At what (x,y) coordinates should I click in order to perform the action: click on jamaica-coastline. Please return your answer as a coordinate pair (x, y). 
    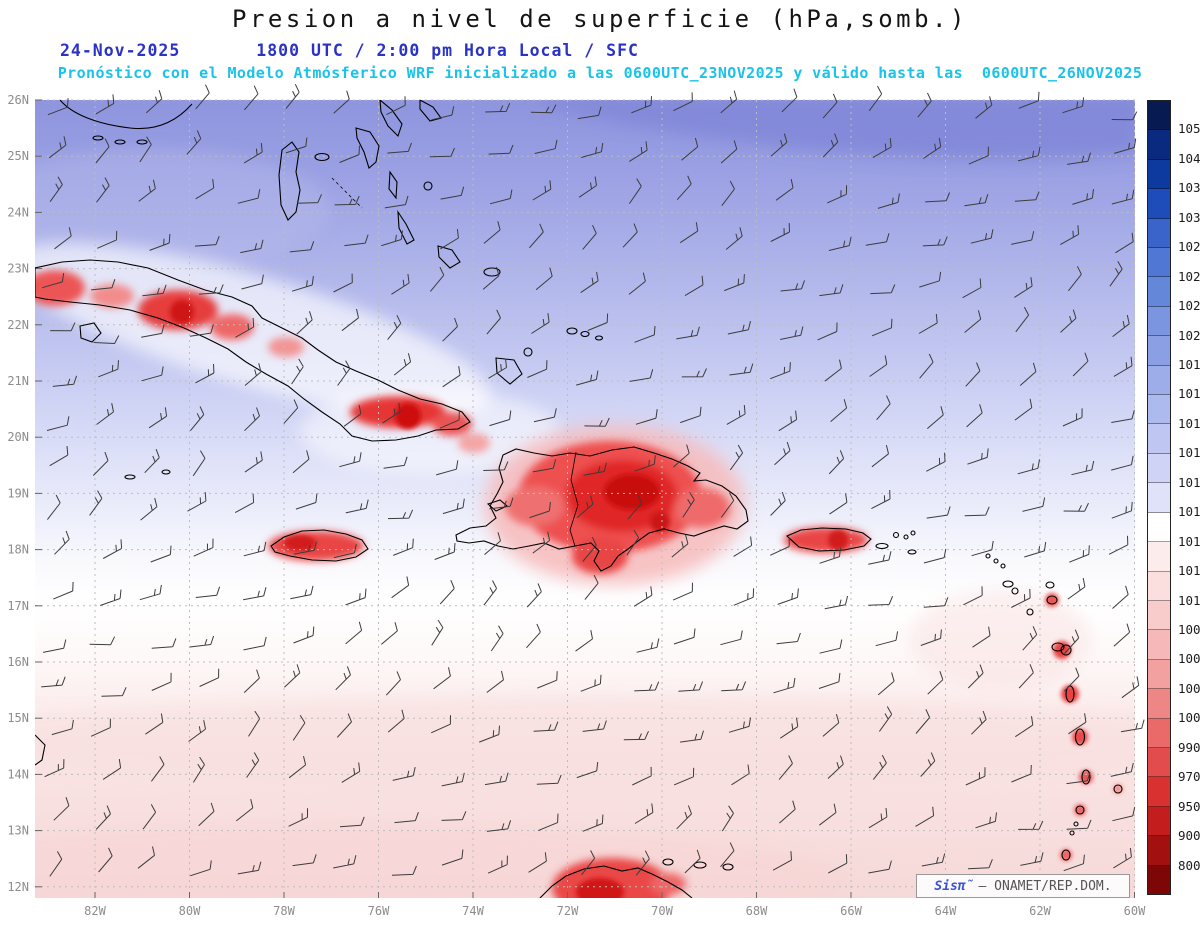
    Looking at the image, I should click on (319, 545).